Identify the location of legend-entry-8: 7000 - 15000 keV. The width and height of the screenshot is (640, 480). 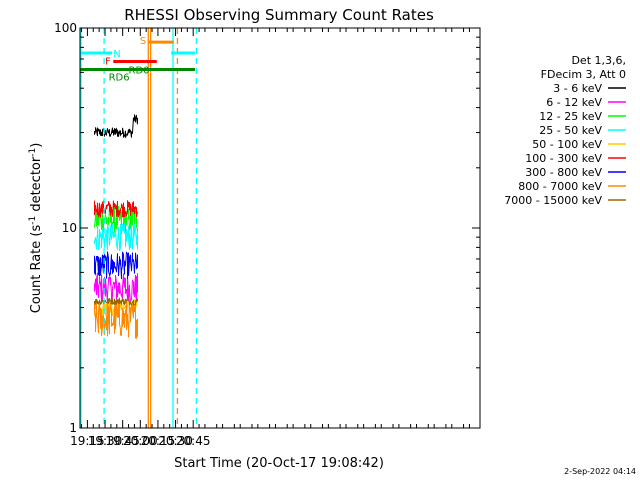
(553, 200).